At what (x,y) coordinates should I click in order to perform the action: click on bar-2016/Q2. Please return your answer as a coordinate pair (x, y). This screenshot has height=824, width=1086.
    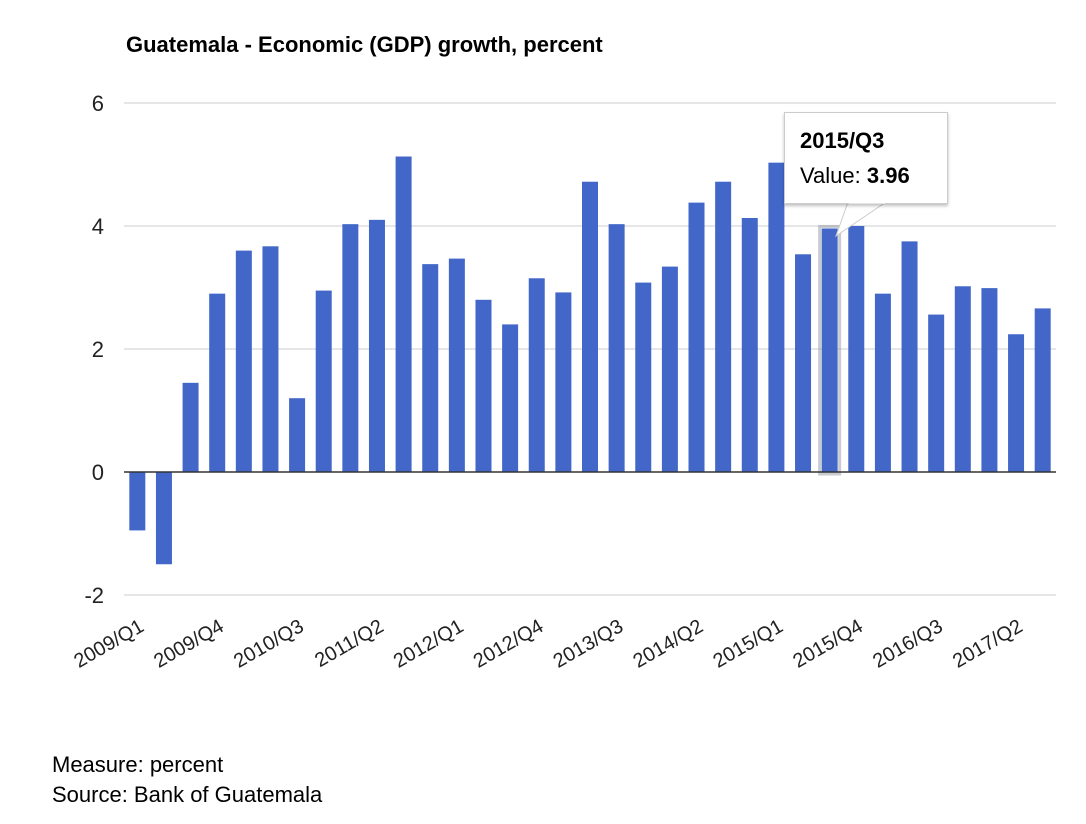
    Looking at the image, I should click on (909, 356).